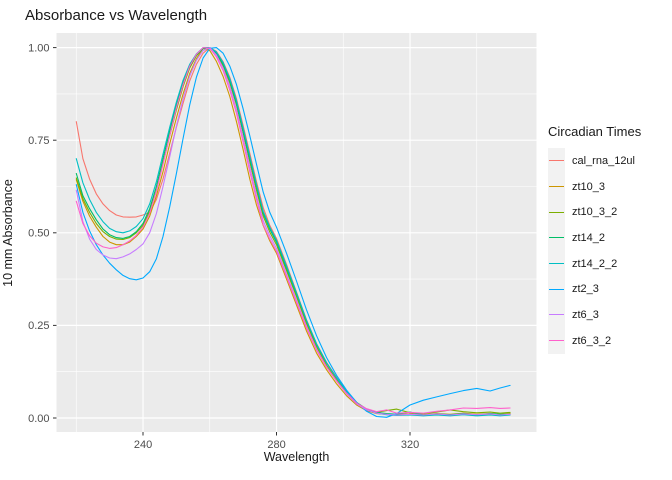 The height and width of the screenshot is (480, 672). I want to click on legend-item-label: zt10_3_2, so click(595, 212).